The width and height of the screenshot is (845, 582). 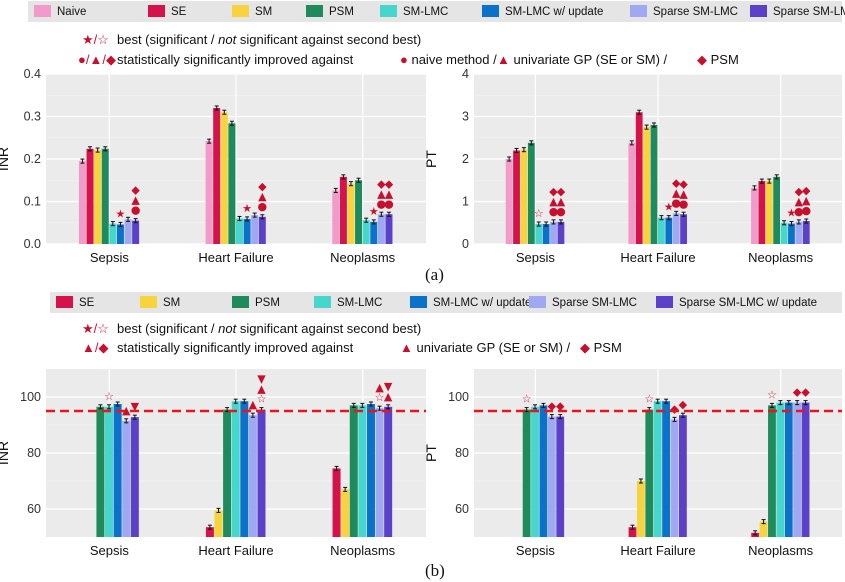 I want to click on annot-a-naive: ● naive method /, so click(x=448, y=59).